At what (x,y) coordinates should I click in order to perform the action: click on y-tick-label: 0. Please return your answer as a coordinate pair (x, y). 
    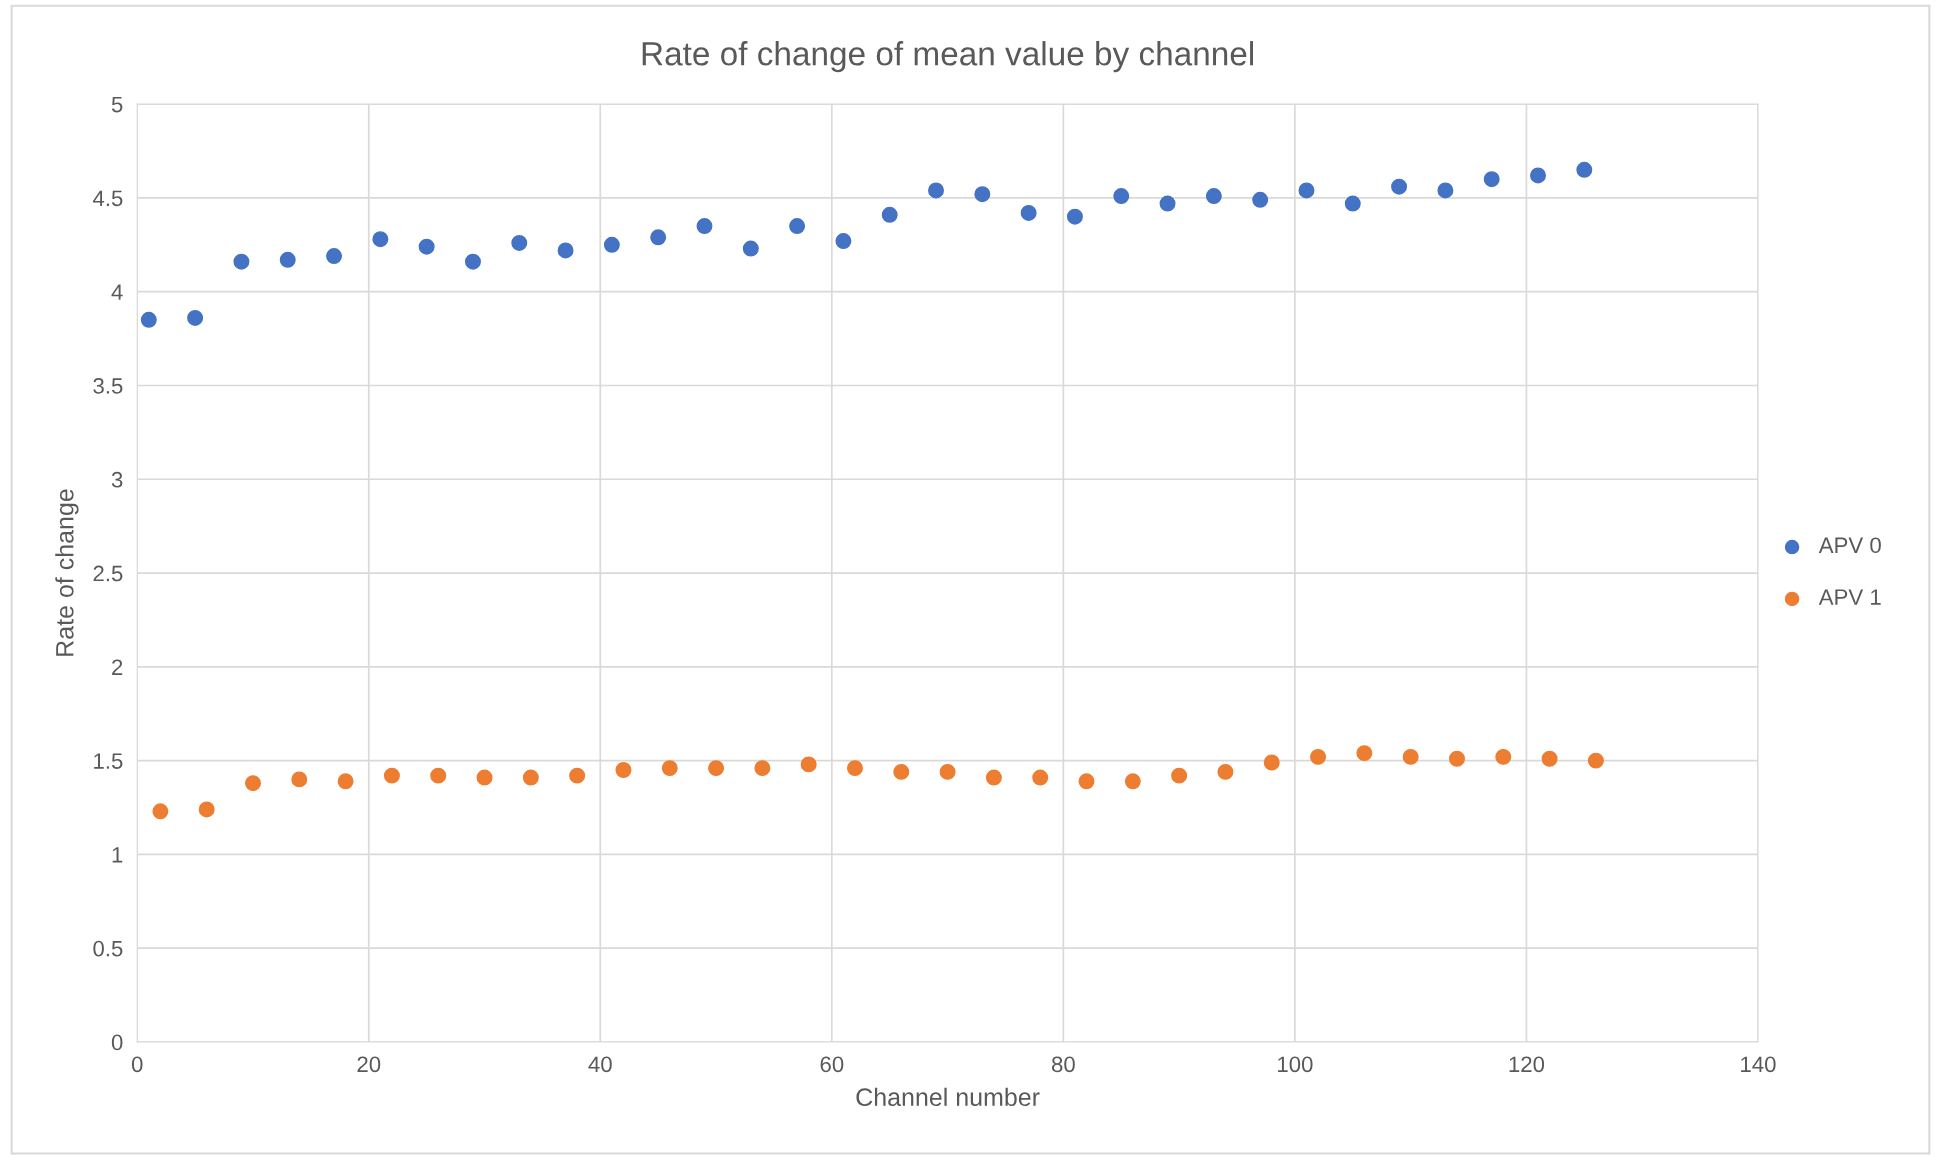
    Looking at the image, I should click on (117, 1042).